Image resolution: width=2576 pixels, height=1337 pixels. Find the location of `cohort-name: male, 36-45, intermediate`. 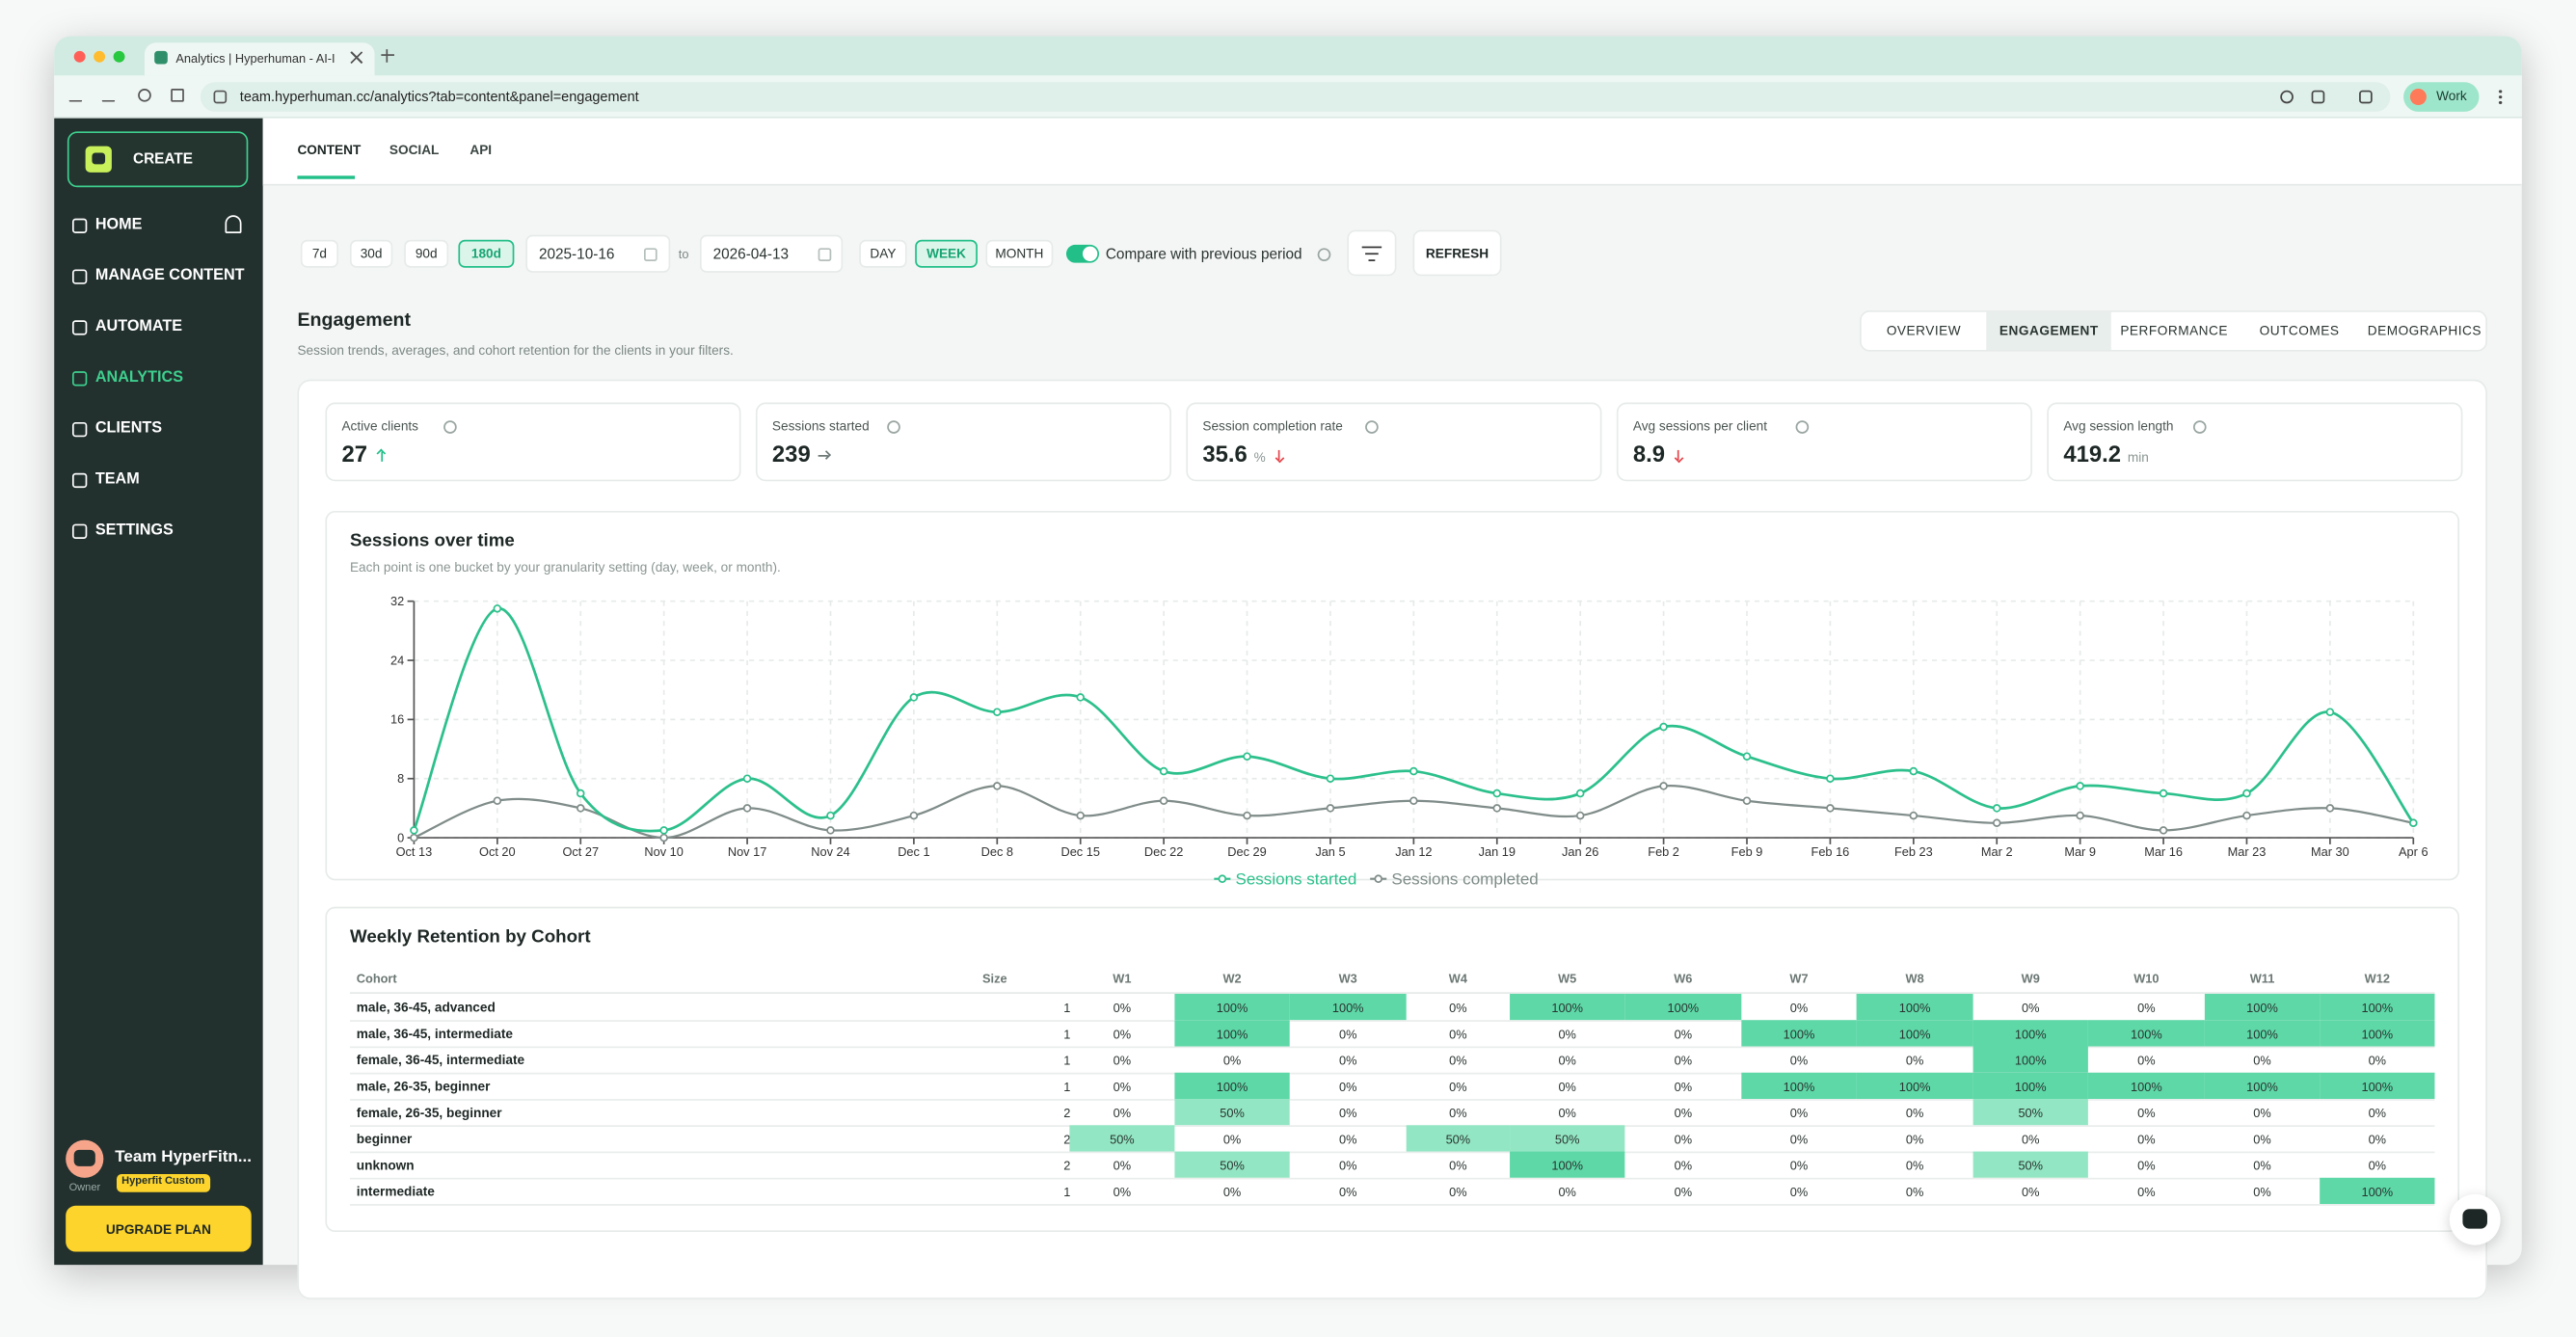

cohort-name: male, 36-45, intermediate is located at coordinates (435, 1033).